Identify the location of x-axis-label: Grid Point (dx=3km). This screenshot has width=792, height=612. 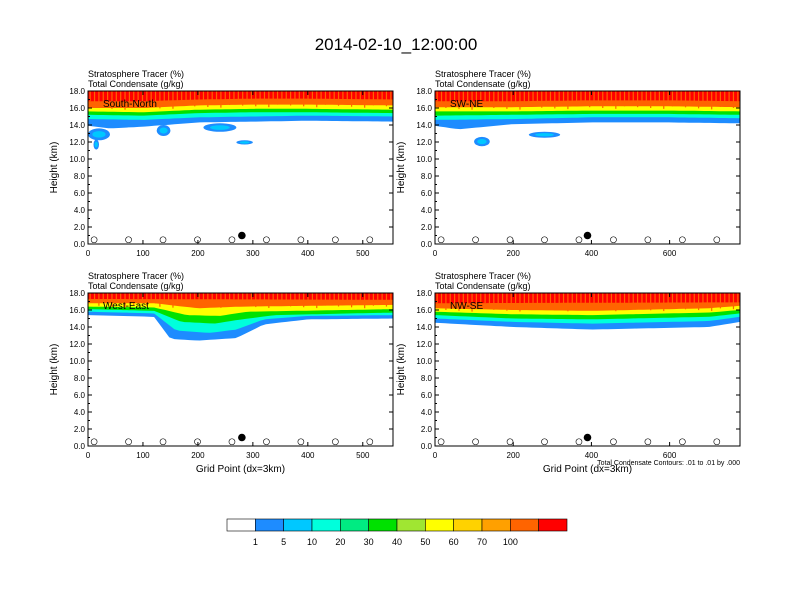
(587, 469).